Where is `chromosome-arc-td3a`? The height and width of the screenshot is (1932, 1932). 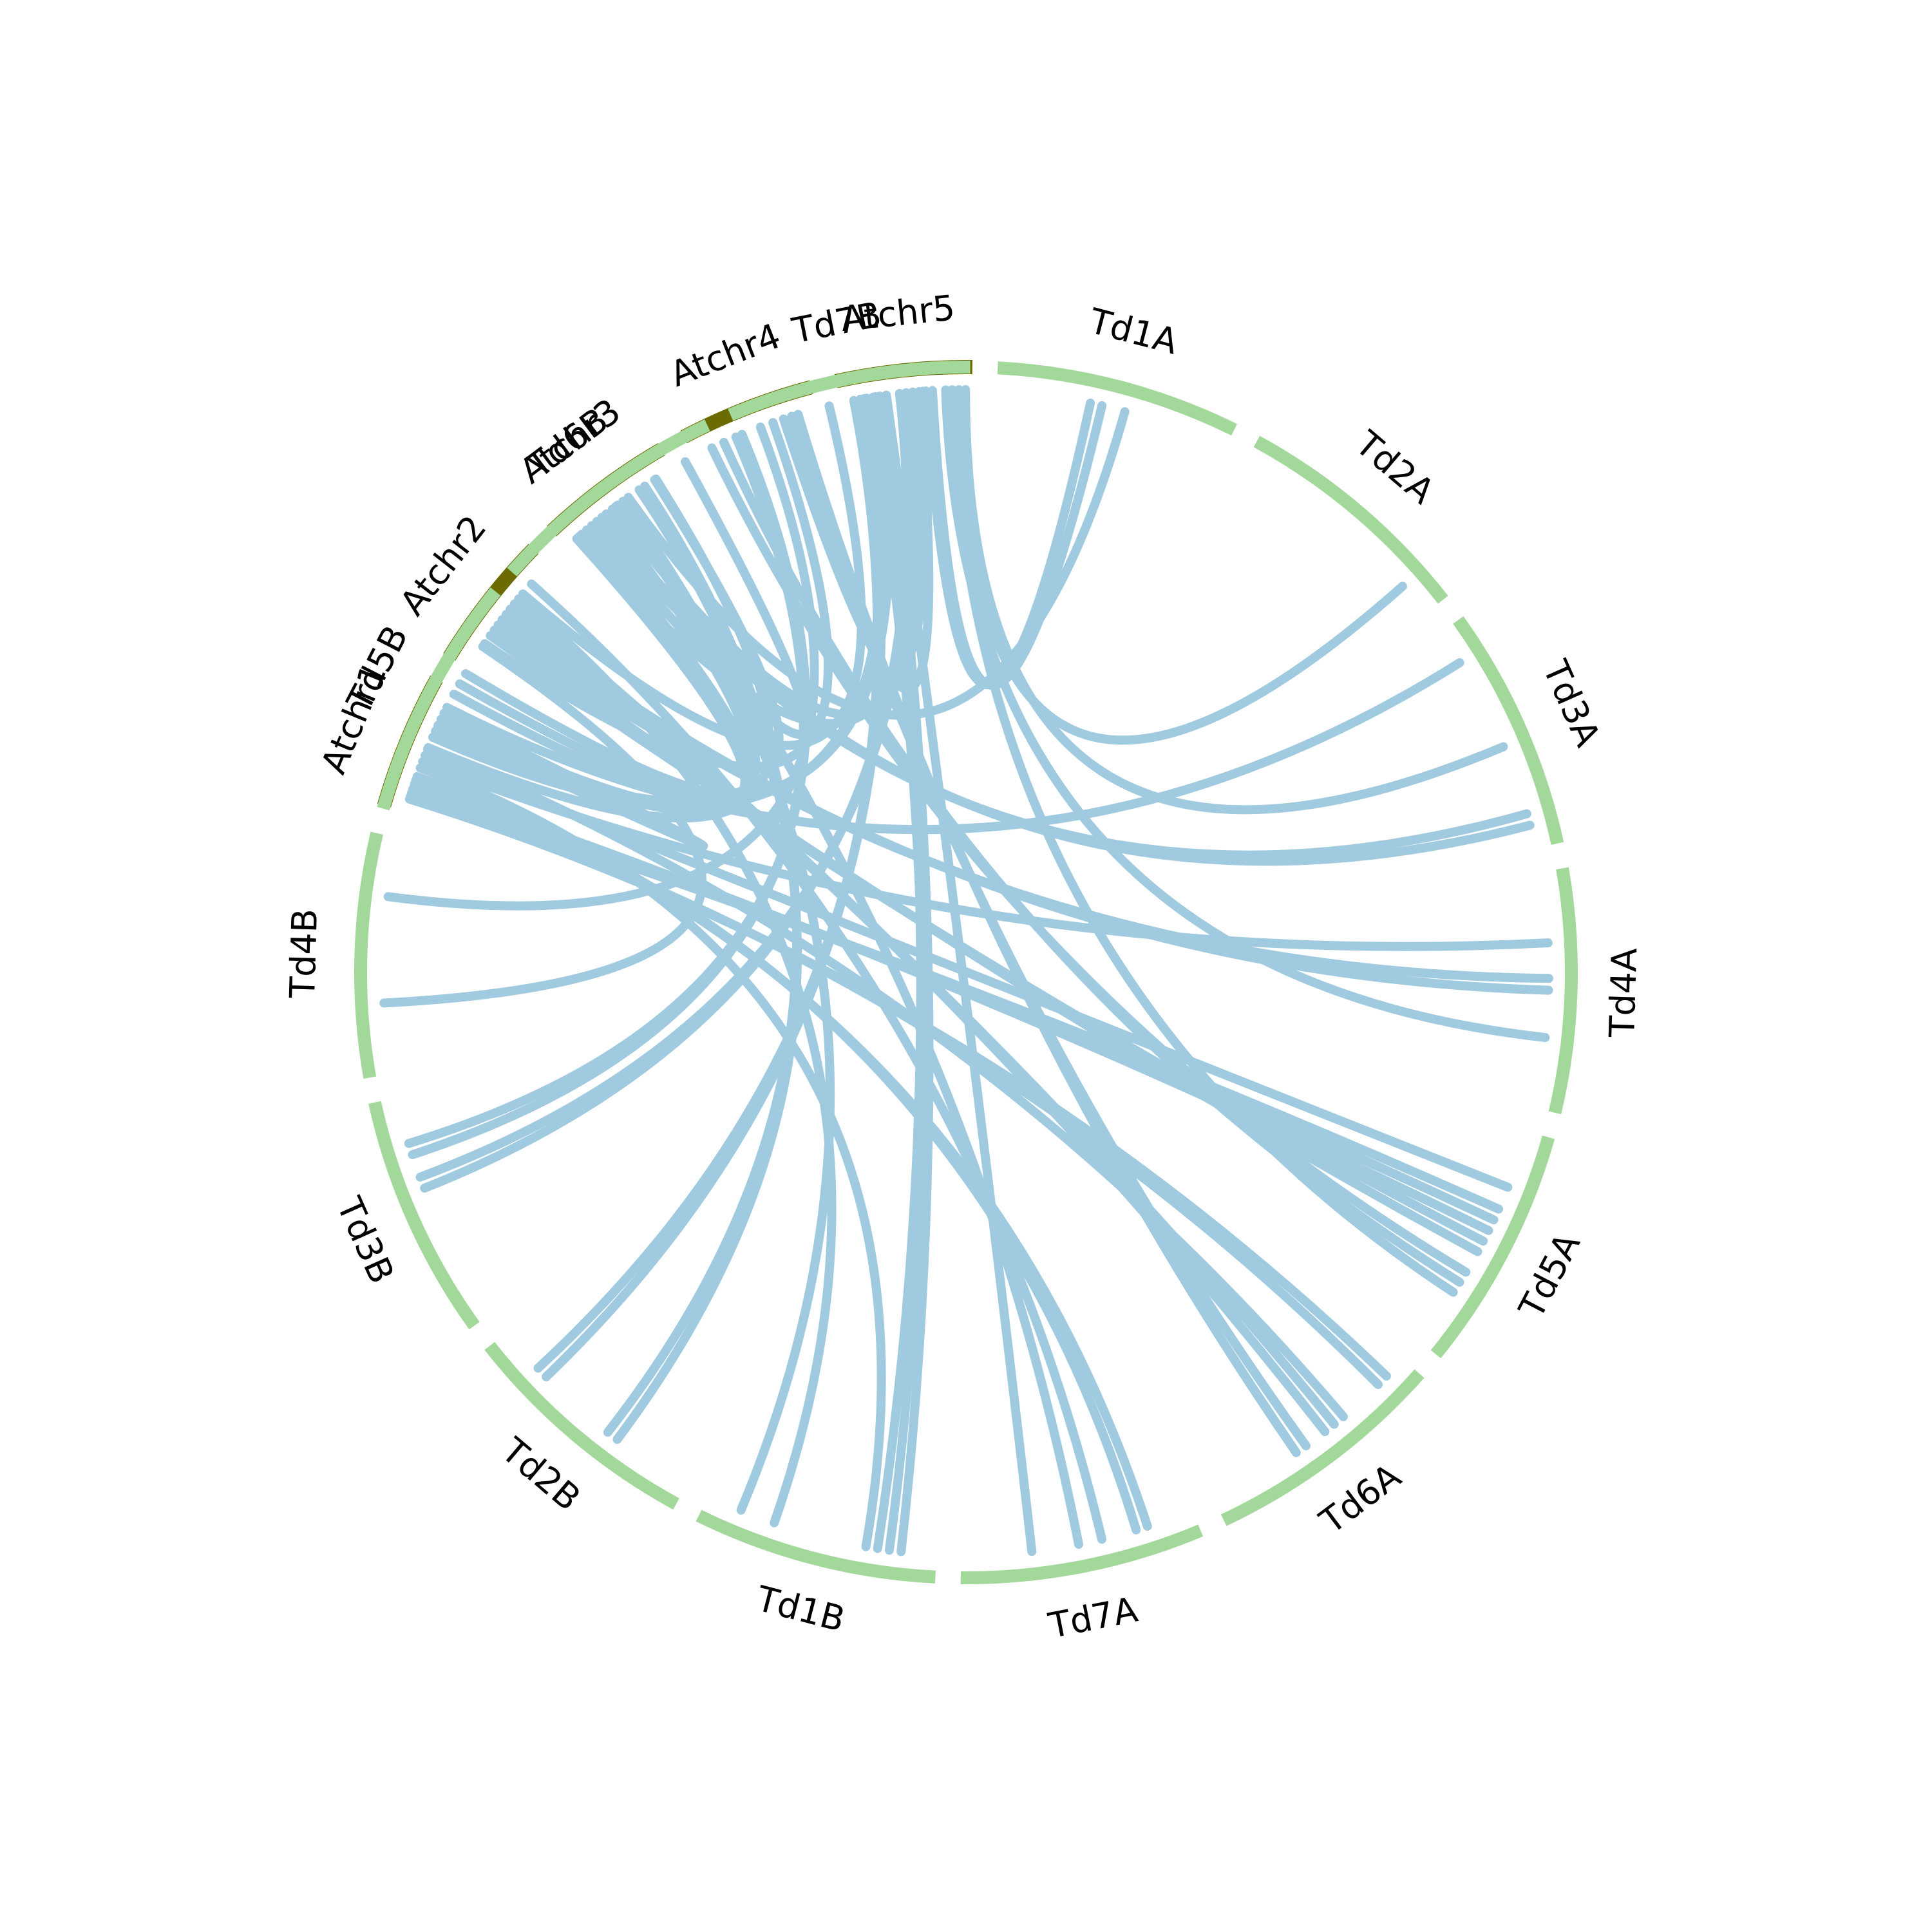 chromosome-arc-td3a is located at coordinates (1508, 730).